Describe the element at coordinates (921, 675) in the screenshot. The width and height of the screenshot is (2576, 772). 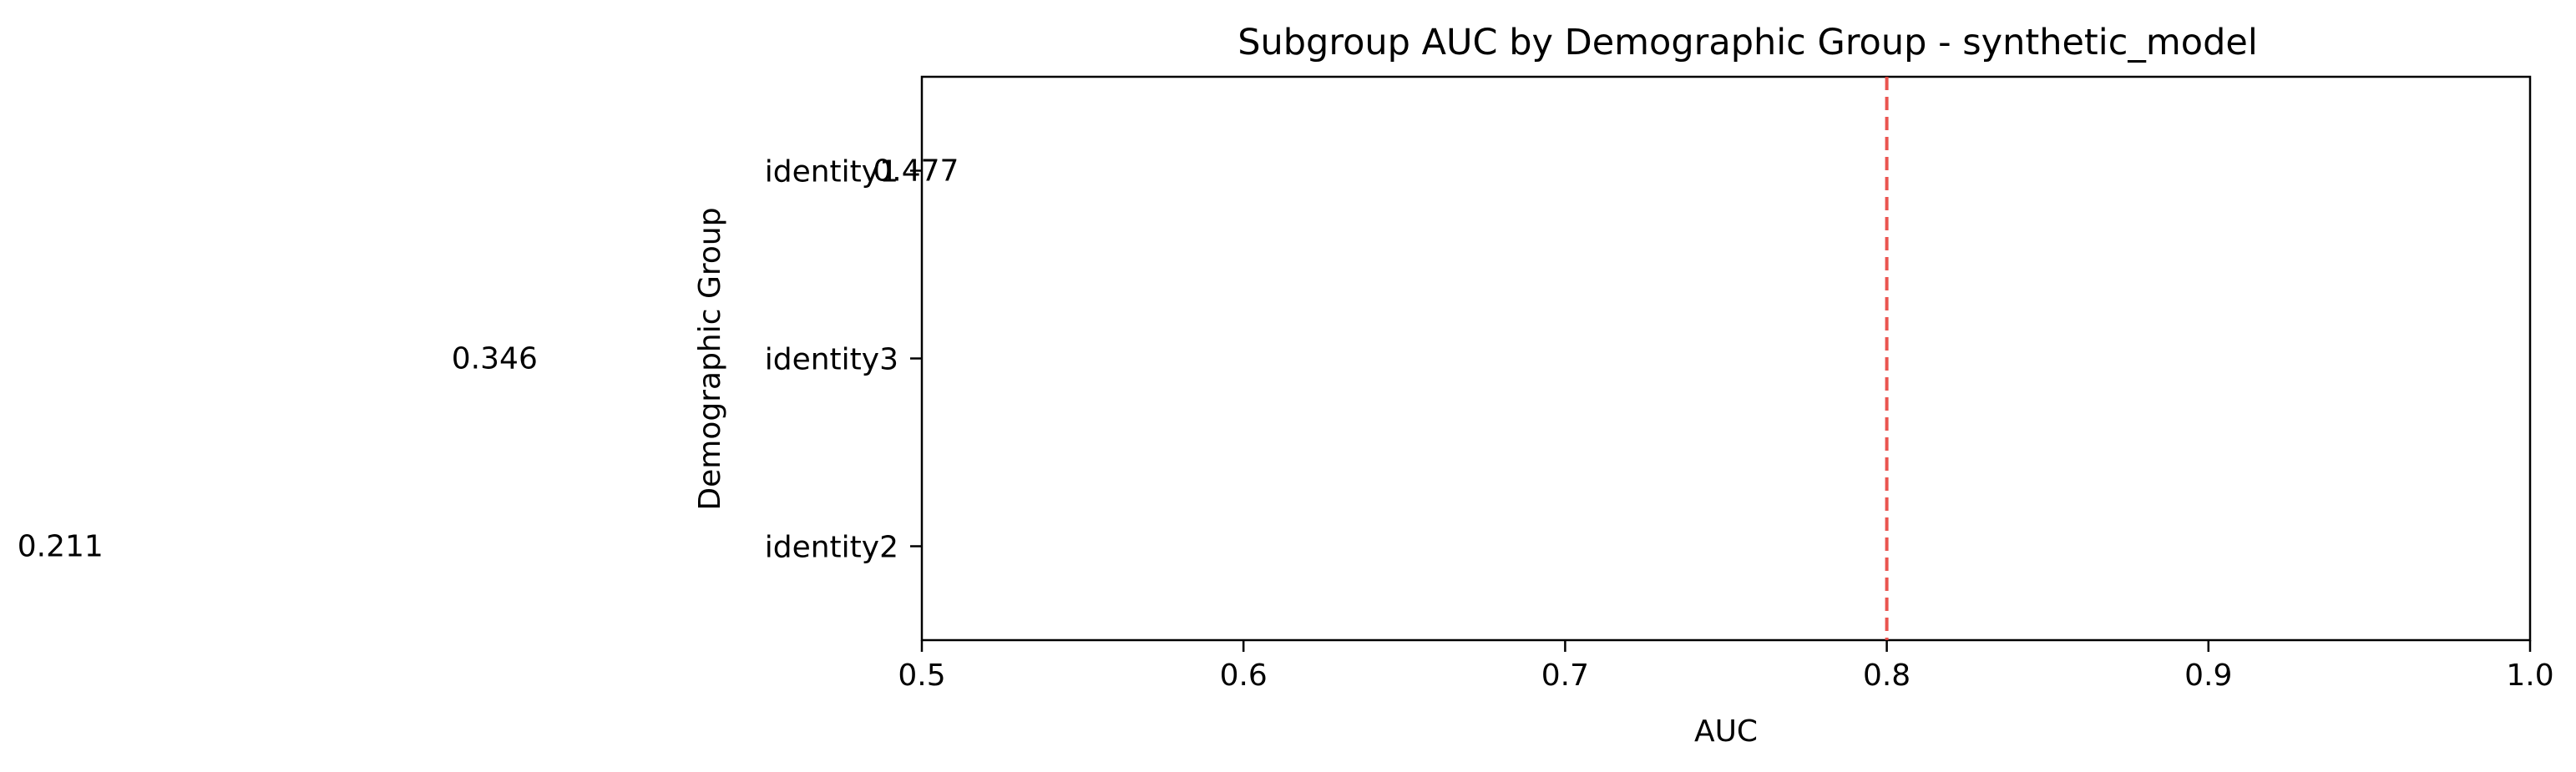
I see `x-tick-label: 0.5` at that location.